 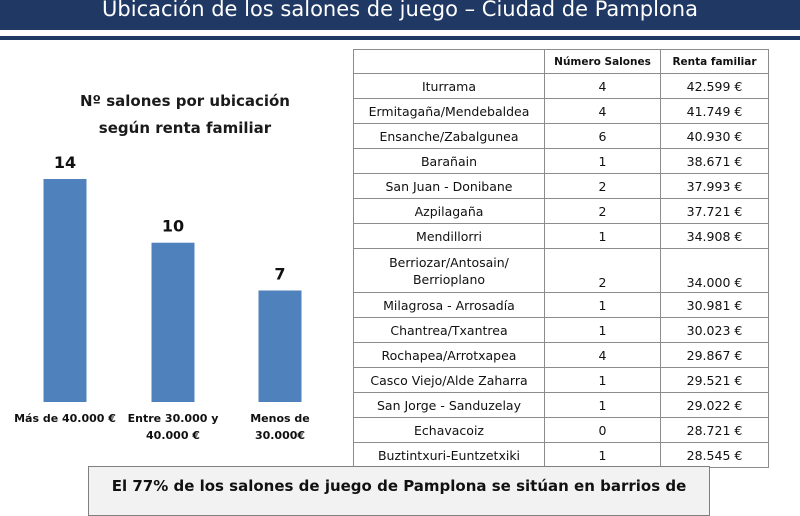 I want to click on table-row: Iturrama 4 42.599 €, so click(x=561, y=86).